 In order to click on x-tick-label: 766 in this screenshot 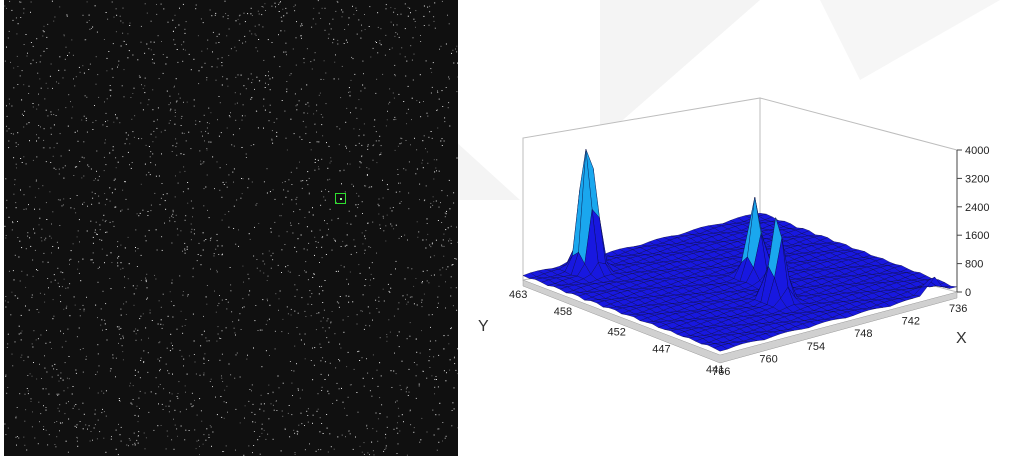, I will do `click(721, 372)`.